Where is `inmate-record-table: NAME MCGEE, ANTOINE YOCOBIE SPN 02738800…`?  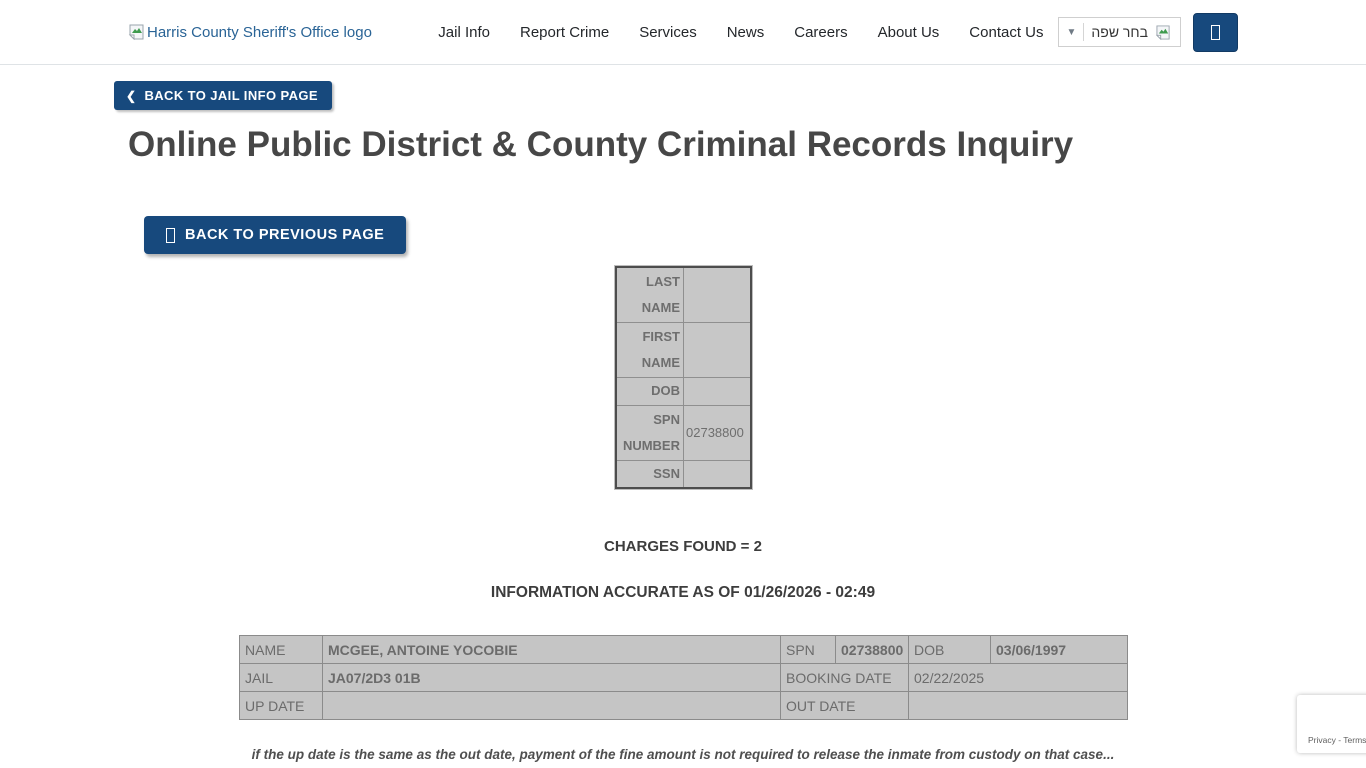 inmate-record-table: NAME MCGEE, ANTOINE YOCOBIE SPN 02738800… is located at coordinates (683, 677).